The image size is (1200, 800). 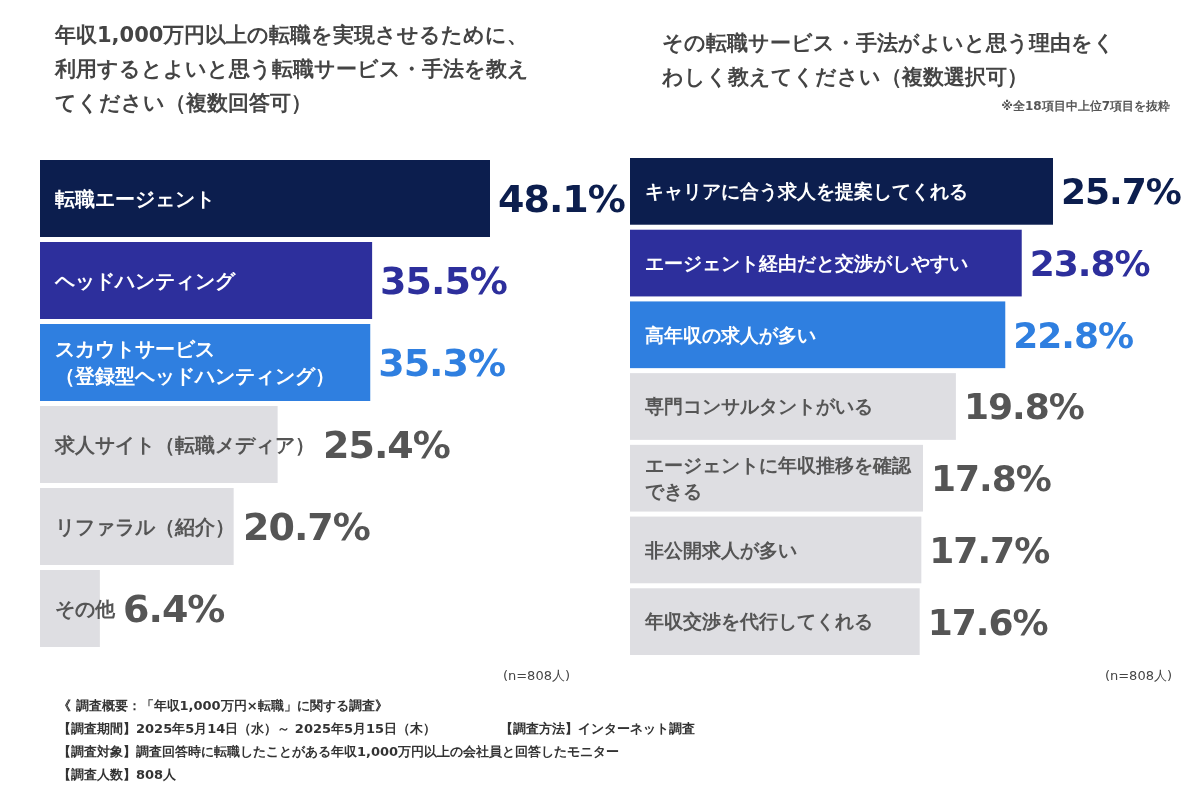 I want to click on y-tick-label: ヘッドハンティング, so click(x=145, y=280).